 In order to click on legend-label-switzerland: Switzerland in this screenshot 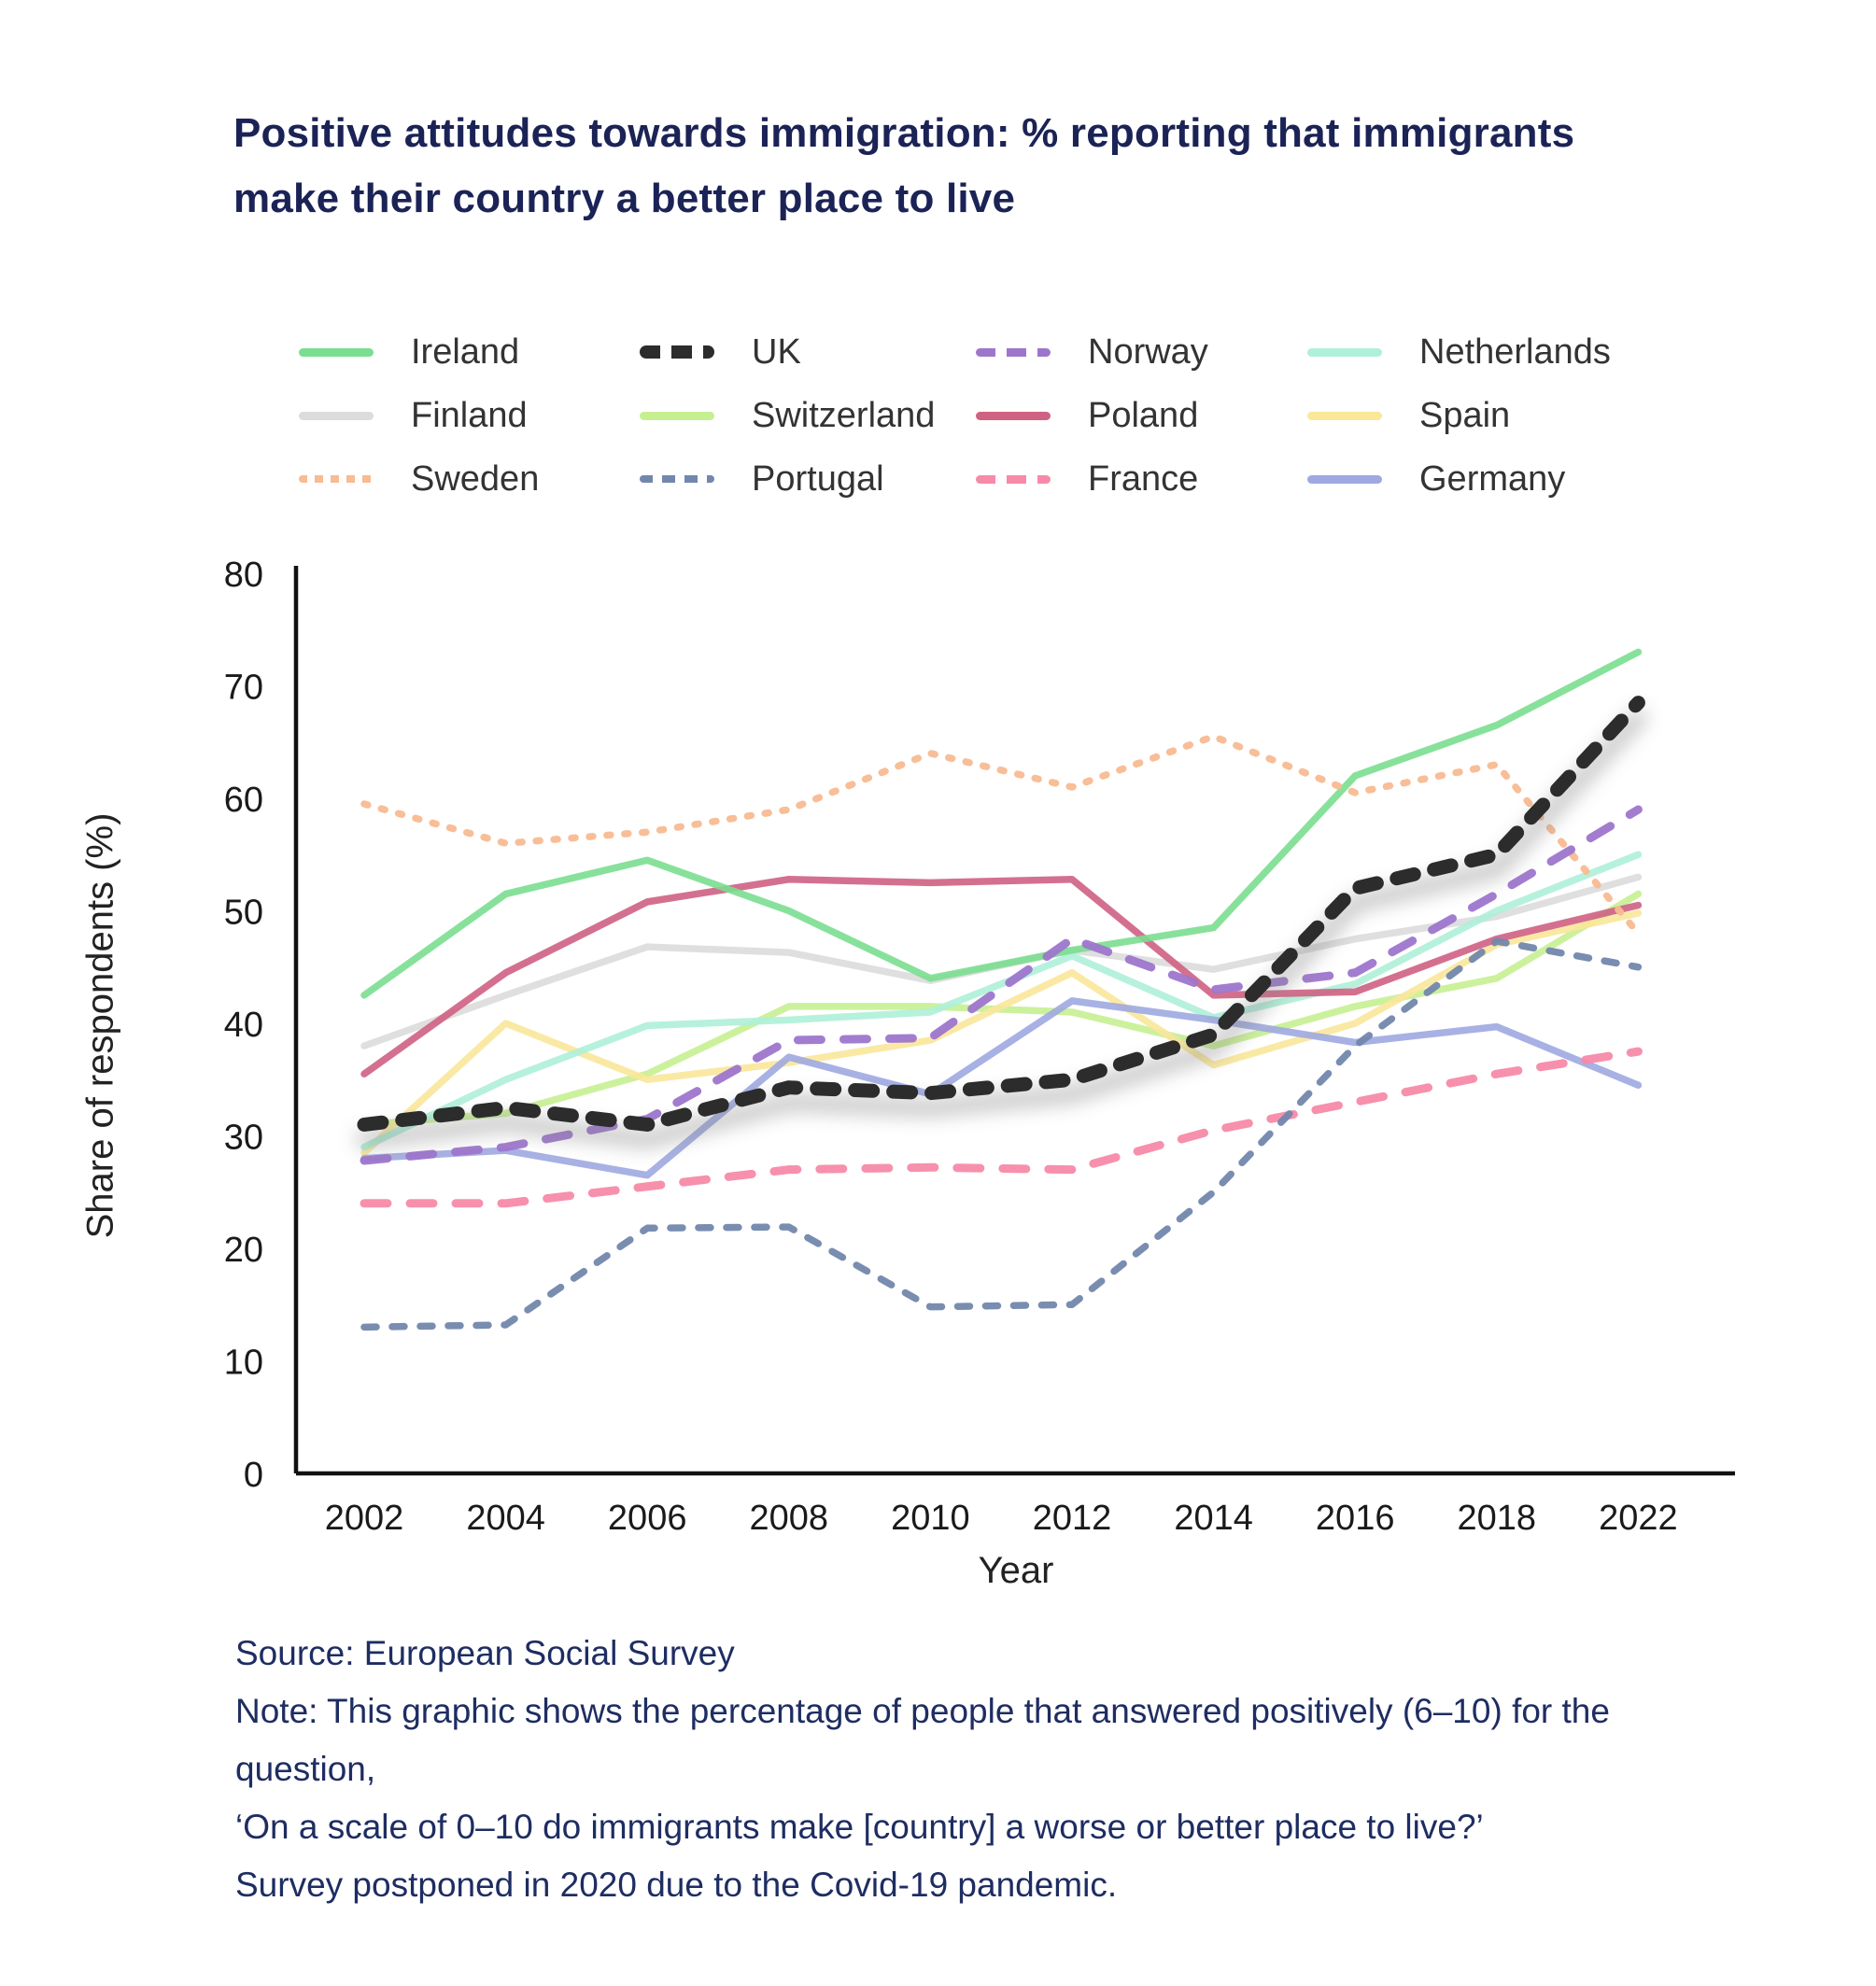, I will do `click(844, 415)`.